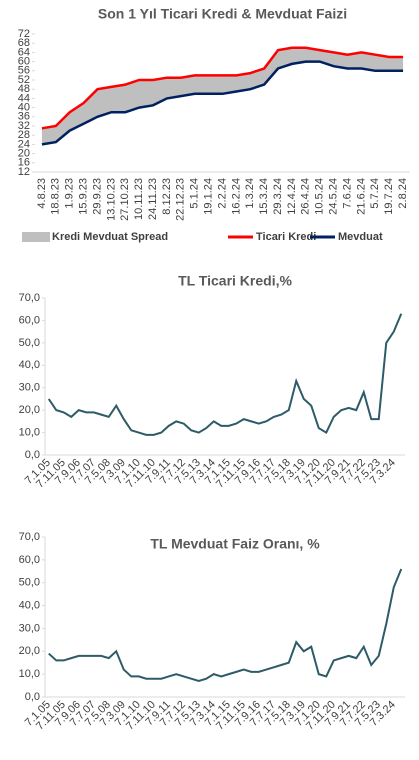  I want to click on x-tick-label: 4.8.23, so click(42, 193).